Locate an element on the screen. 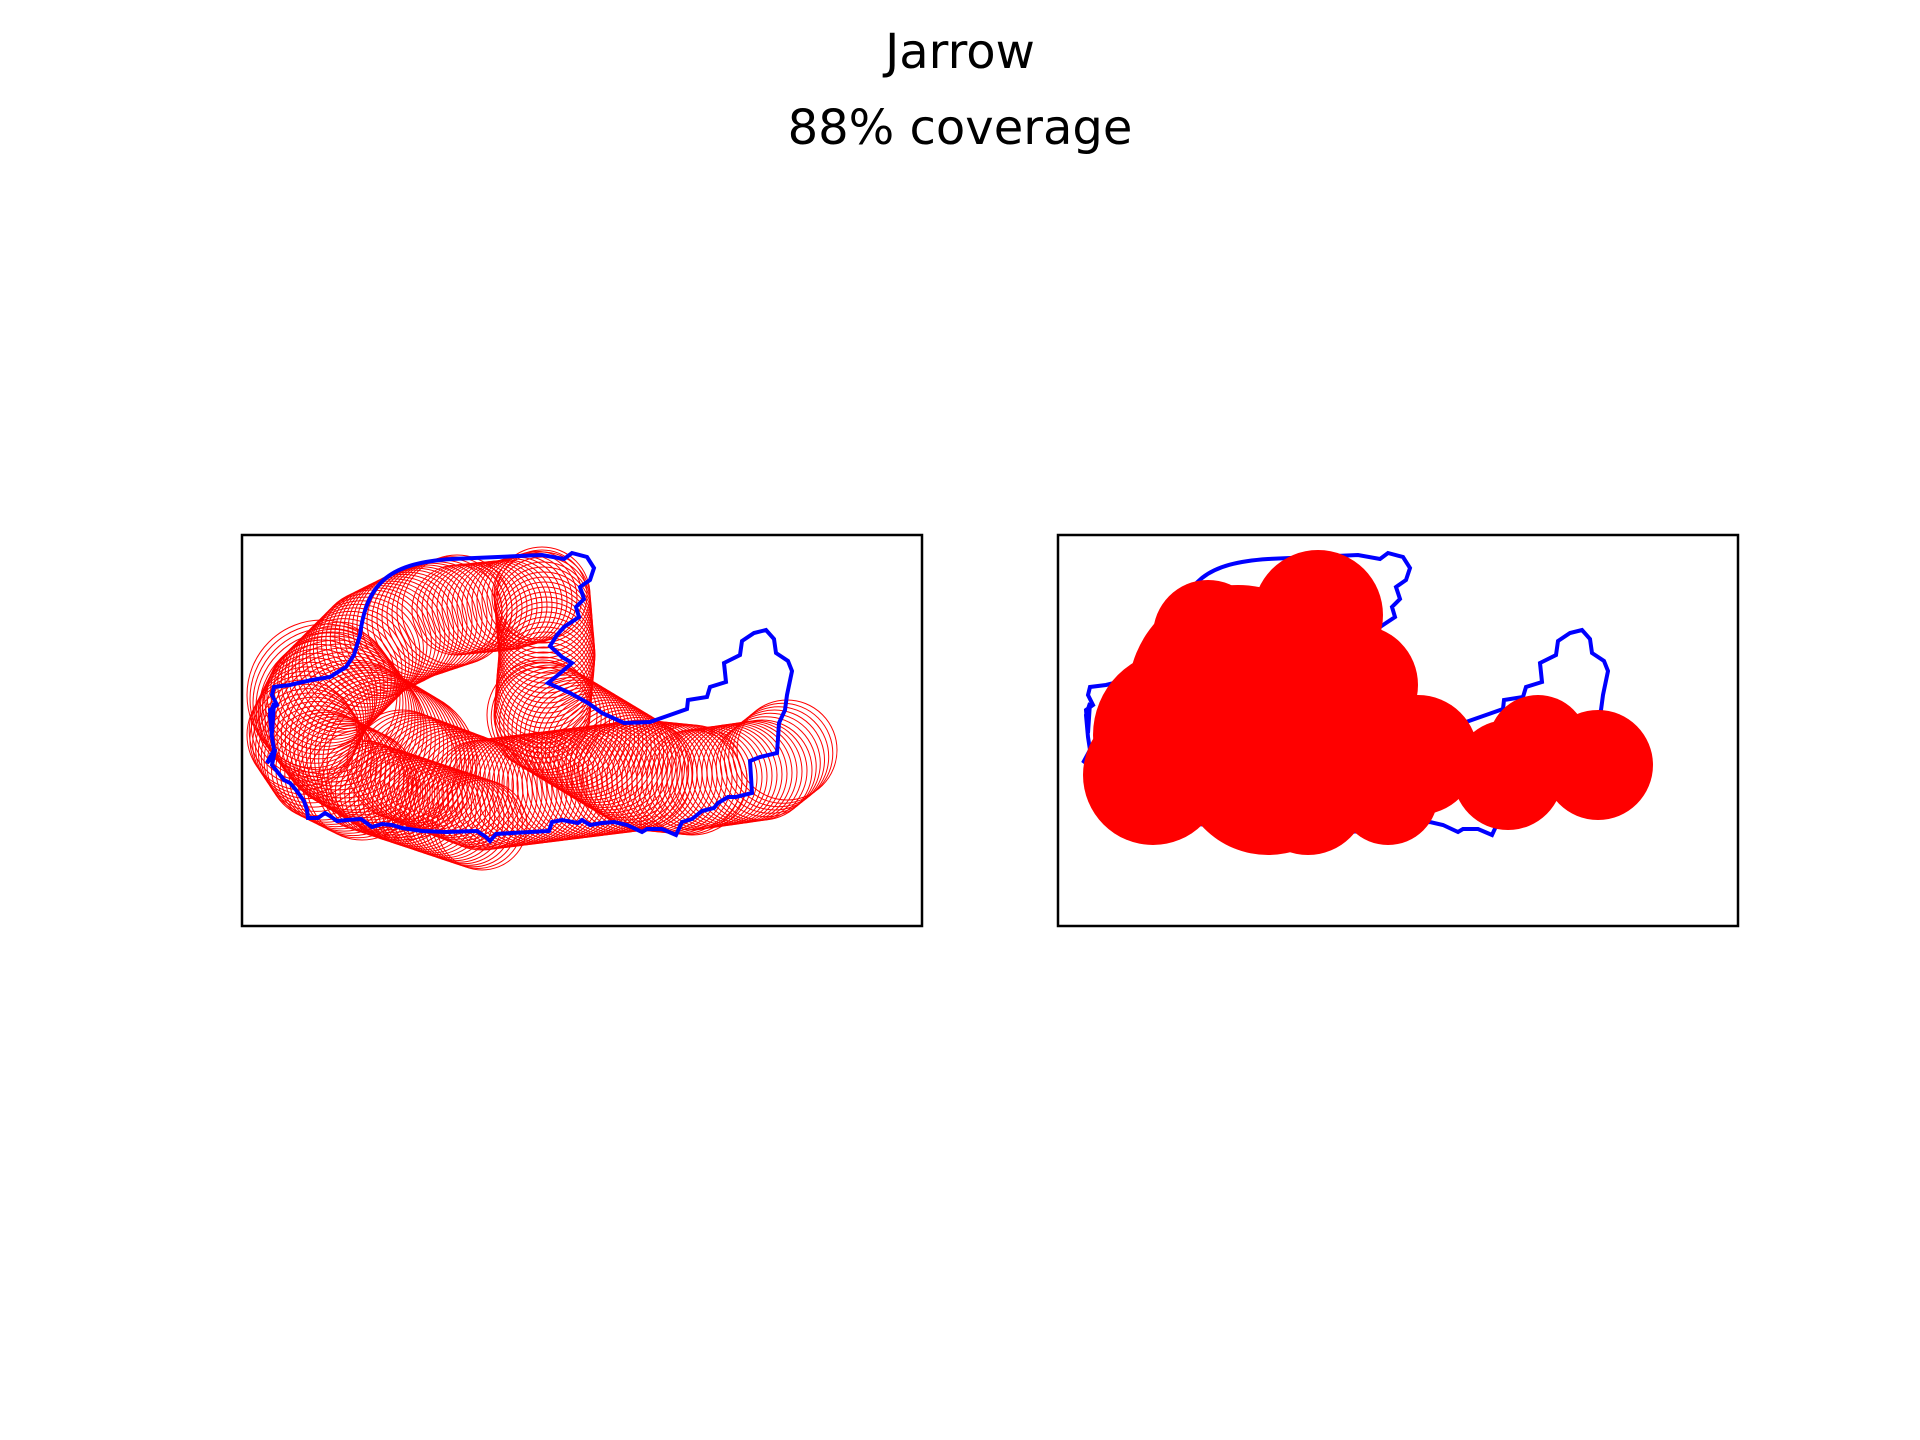 This screenshot has height=1440, width=1920. figure-title: Jarrow is located at coordinates (960, 52).